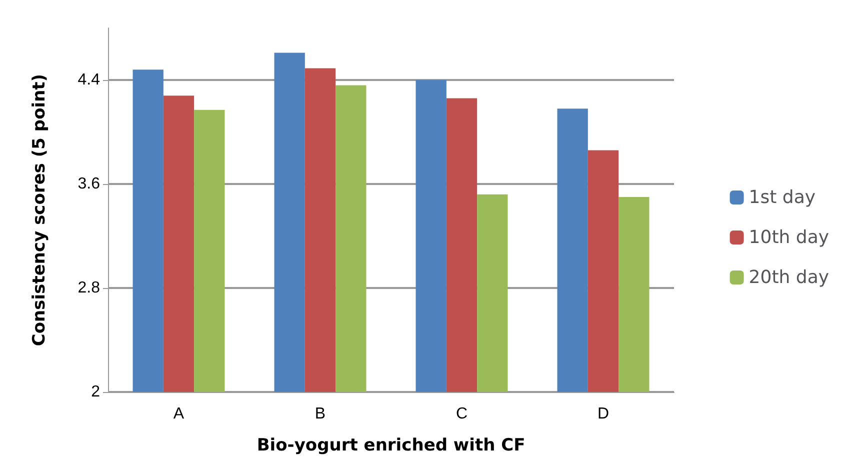 The width and height of the screenshot is (852, 475). What do you see at coordinates (320, 414) in the screenshot?
I see `x-tick-label: B` at bounding box center [320, 414].